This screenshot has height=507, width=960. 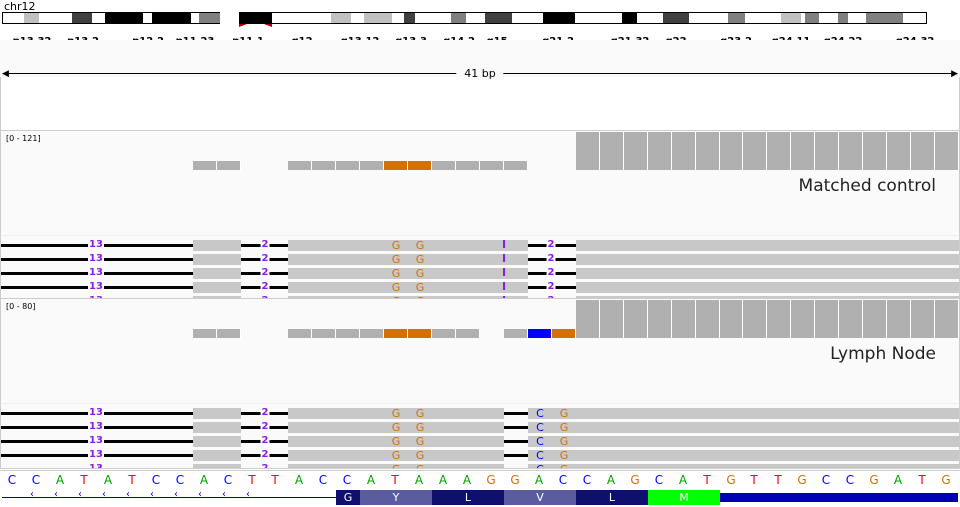 I want to click on coverage-track: [0 - 80], so click(x=480, y=319).